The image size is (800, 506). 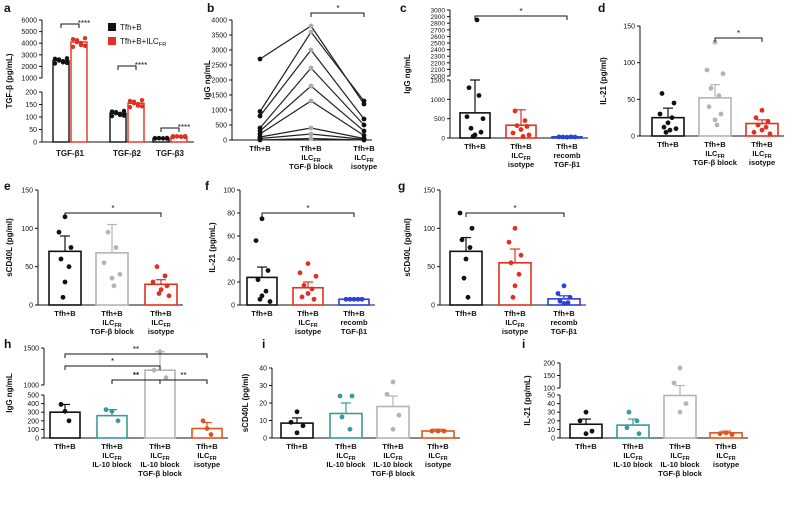 I want to click on panel-letter: b, so click(x=210, y=8).